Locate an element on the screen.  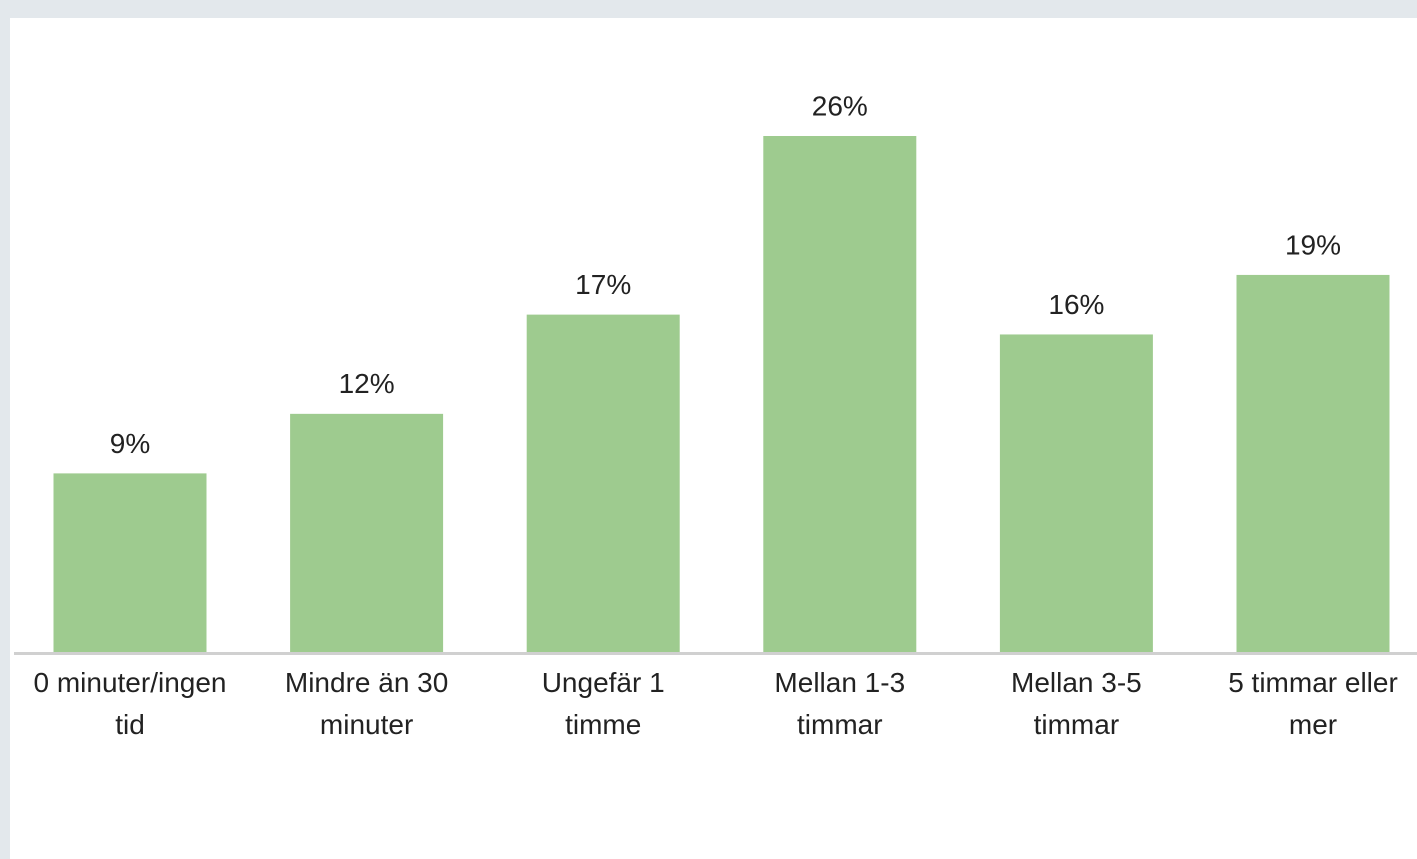
data-label: 19% is located at coordinates (1313, 244).